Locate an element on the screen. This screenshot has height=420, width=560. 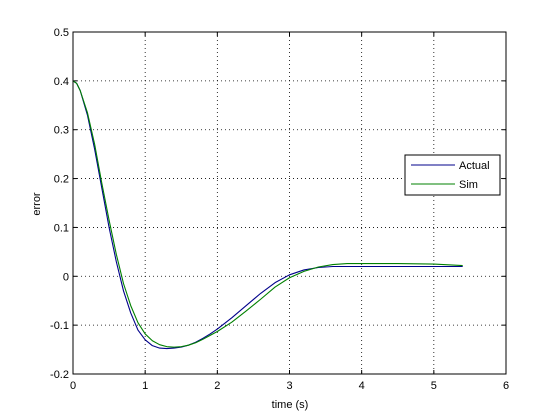
x-tick-label: 6 is located at coordinates (506, 386).